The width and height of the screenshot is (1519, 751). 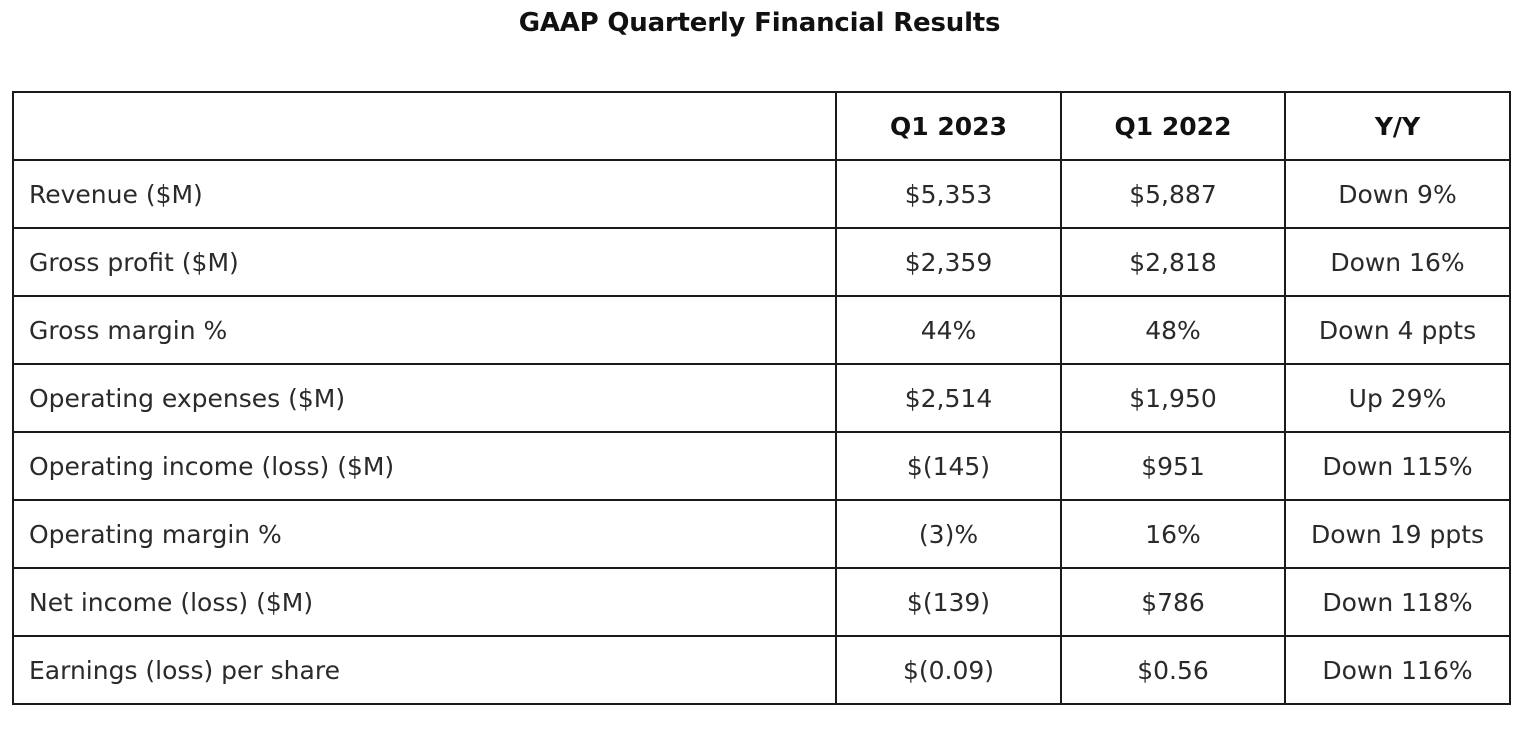 I want to click on cell-q1-2023: $(0.09), so click(x=948, y=670).